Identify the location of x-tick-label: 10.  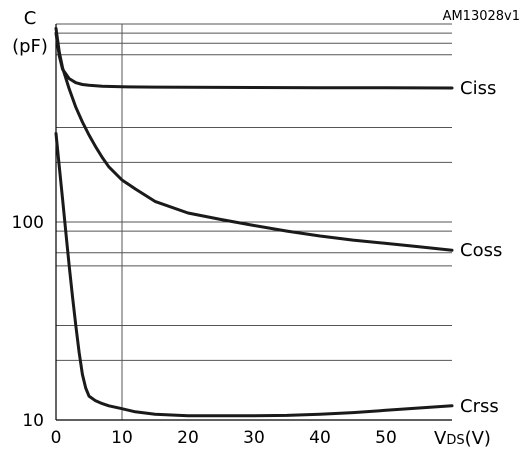
(122, 438).